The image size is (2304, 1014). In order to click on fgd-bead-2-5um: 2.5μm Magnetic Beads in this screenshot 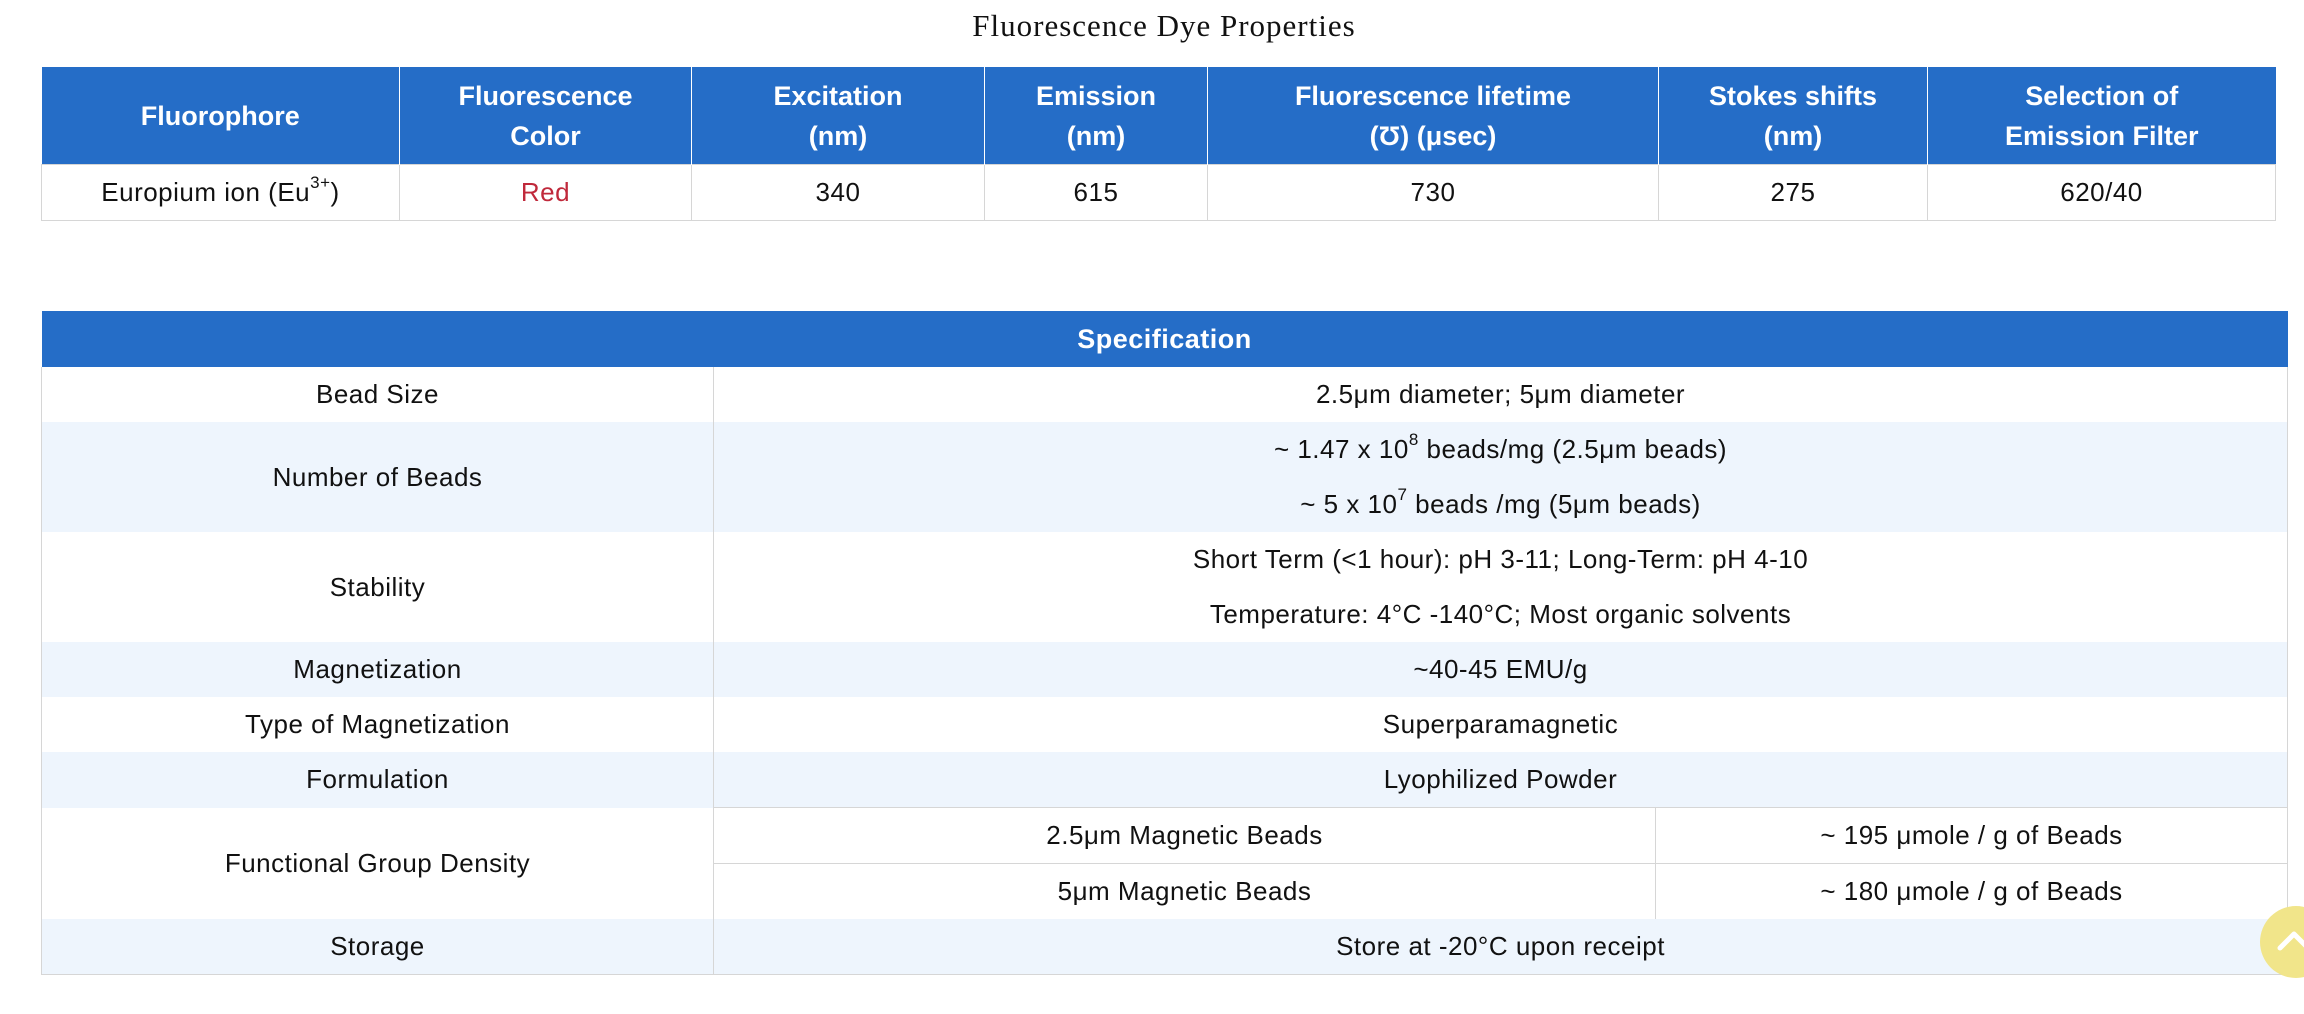, I will do `click(1184, 835)`.